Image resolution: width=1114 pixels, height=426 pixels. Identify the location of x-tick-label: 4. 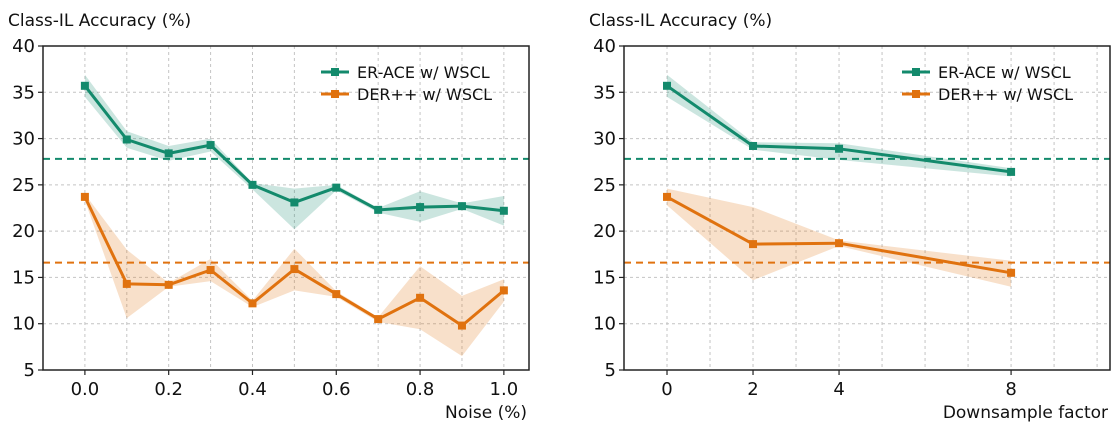
(838, 389).